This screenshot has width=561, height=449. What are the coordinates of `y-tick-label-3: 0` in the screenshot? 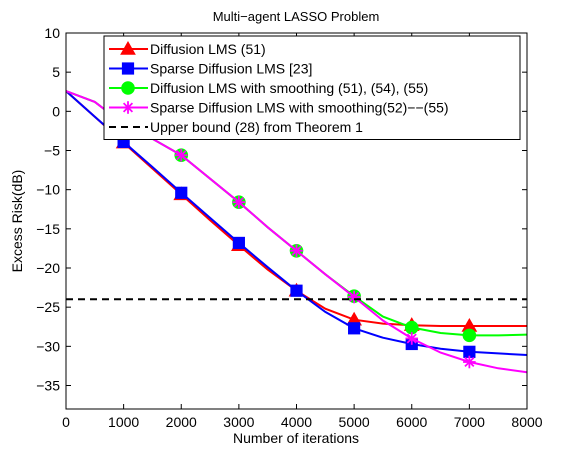 It's located at (56, 111).